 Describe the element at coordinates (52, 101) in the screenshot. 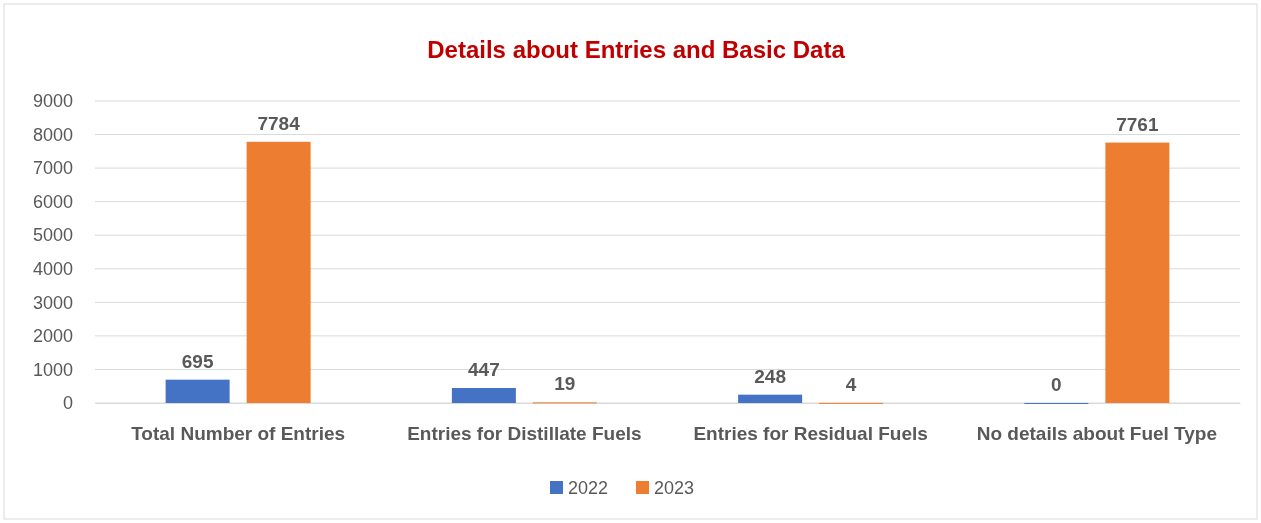

I see `y-tick-label: 9000` at that location.